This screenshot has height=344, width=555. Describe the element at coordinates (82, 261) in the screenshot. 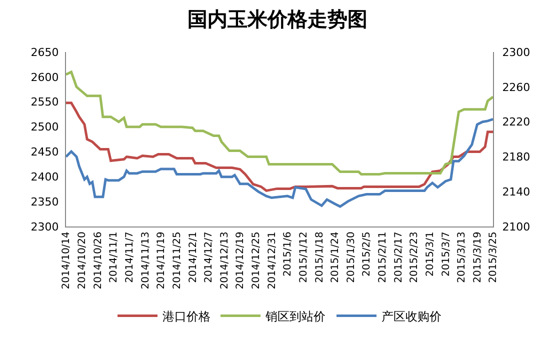

I see `x-tick-label: 2014/10/20` at that location.